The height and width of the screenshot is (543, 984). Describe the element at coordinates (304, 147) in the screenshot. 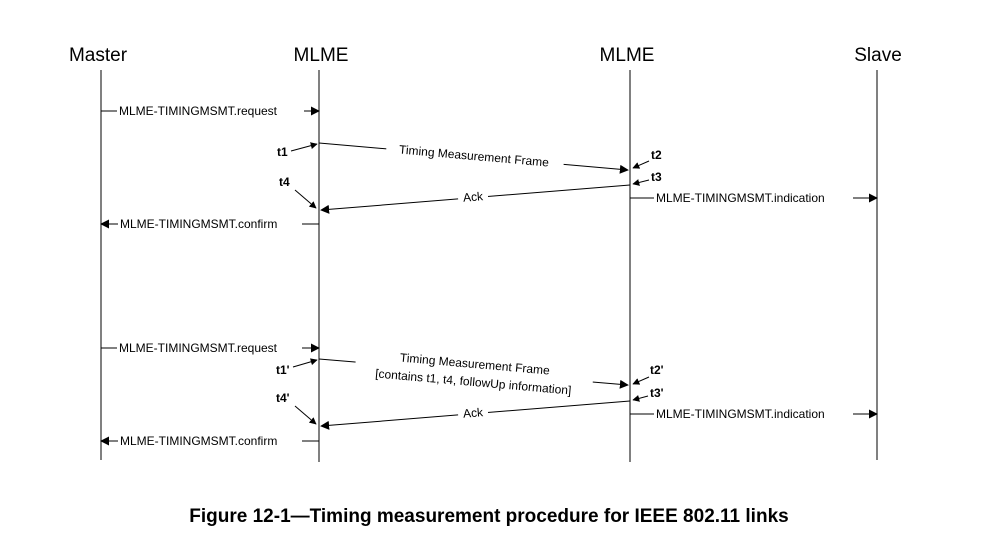

I see `t1-pointer` at that location.